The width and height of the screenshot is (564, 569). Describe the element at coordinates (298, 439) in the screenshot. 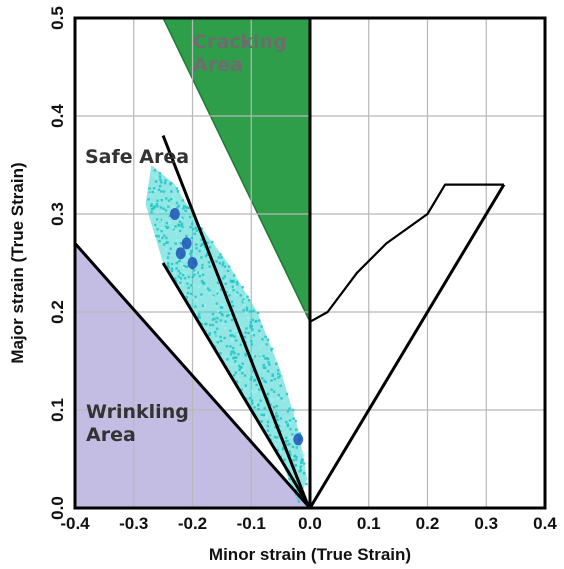

I see `dense-point-cluster` at that location.